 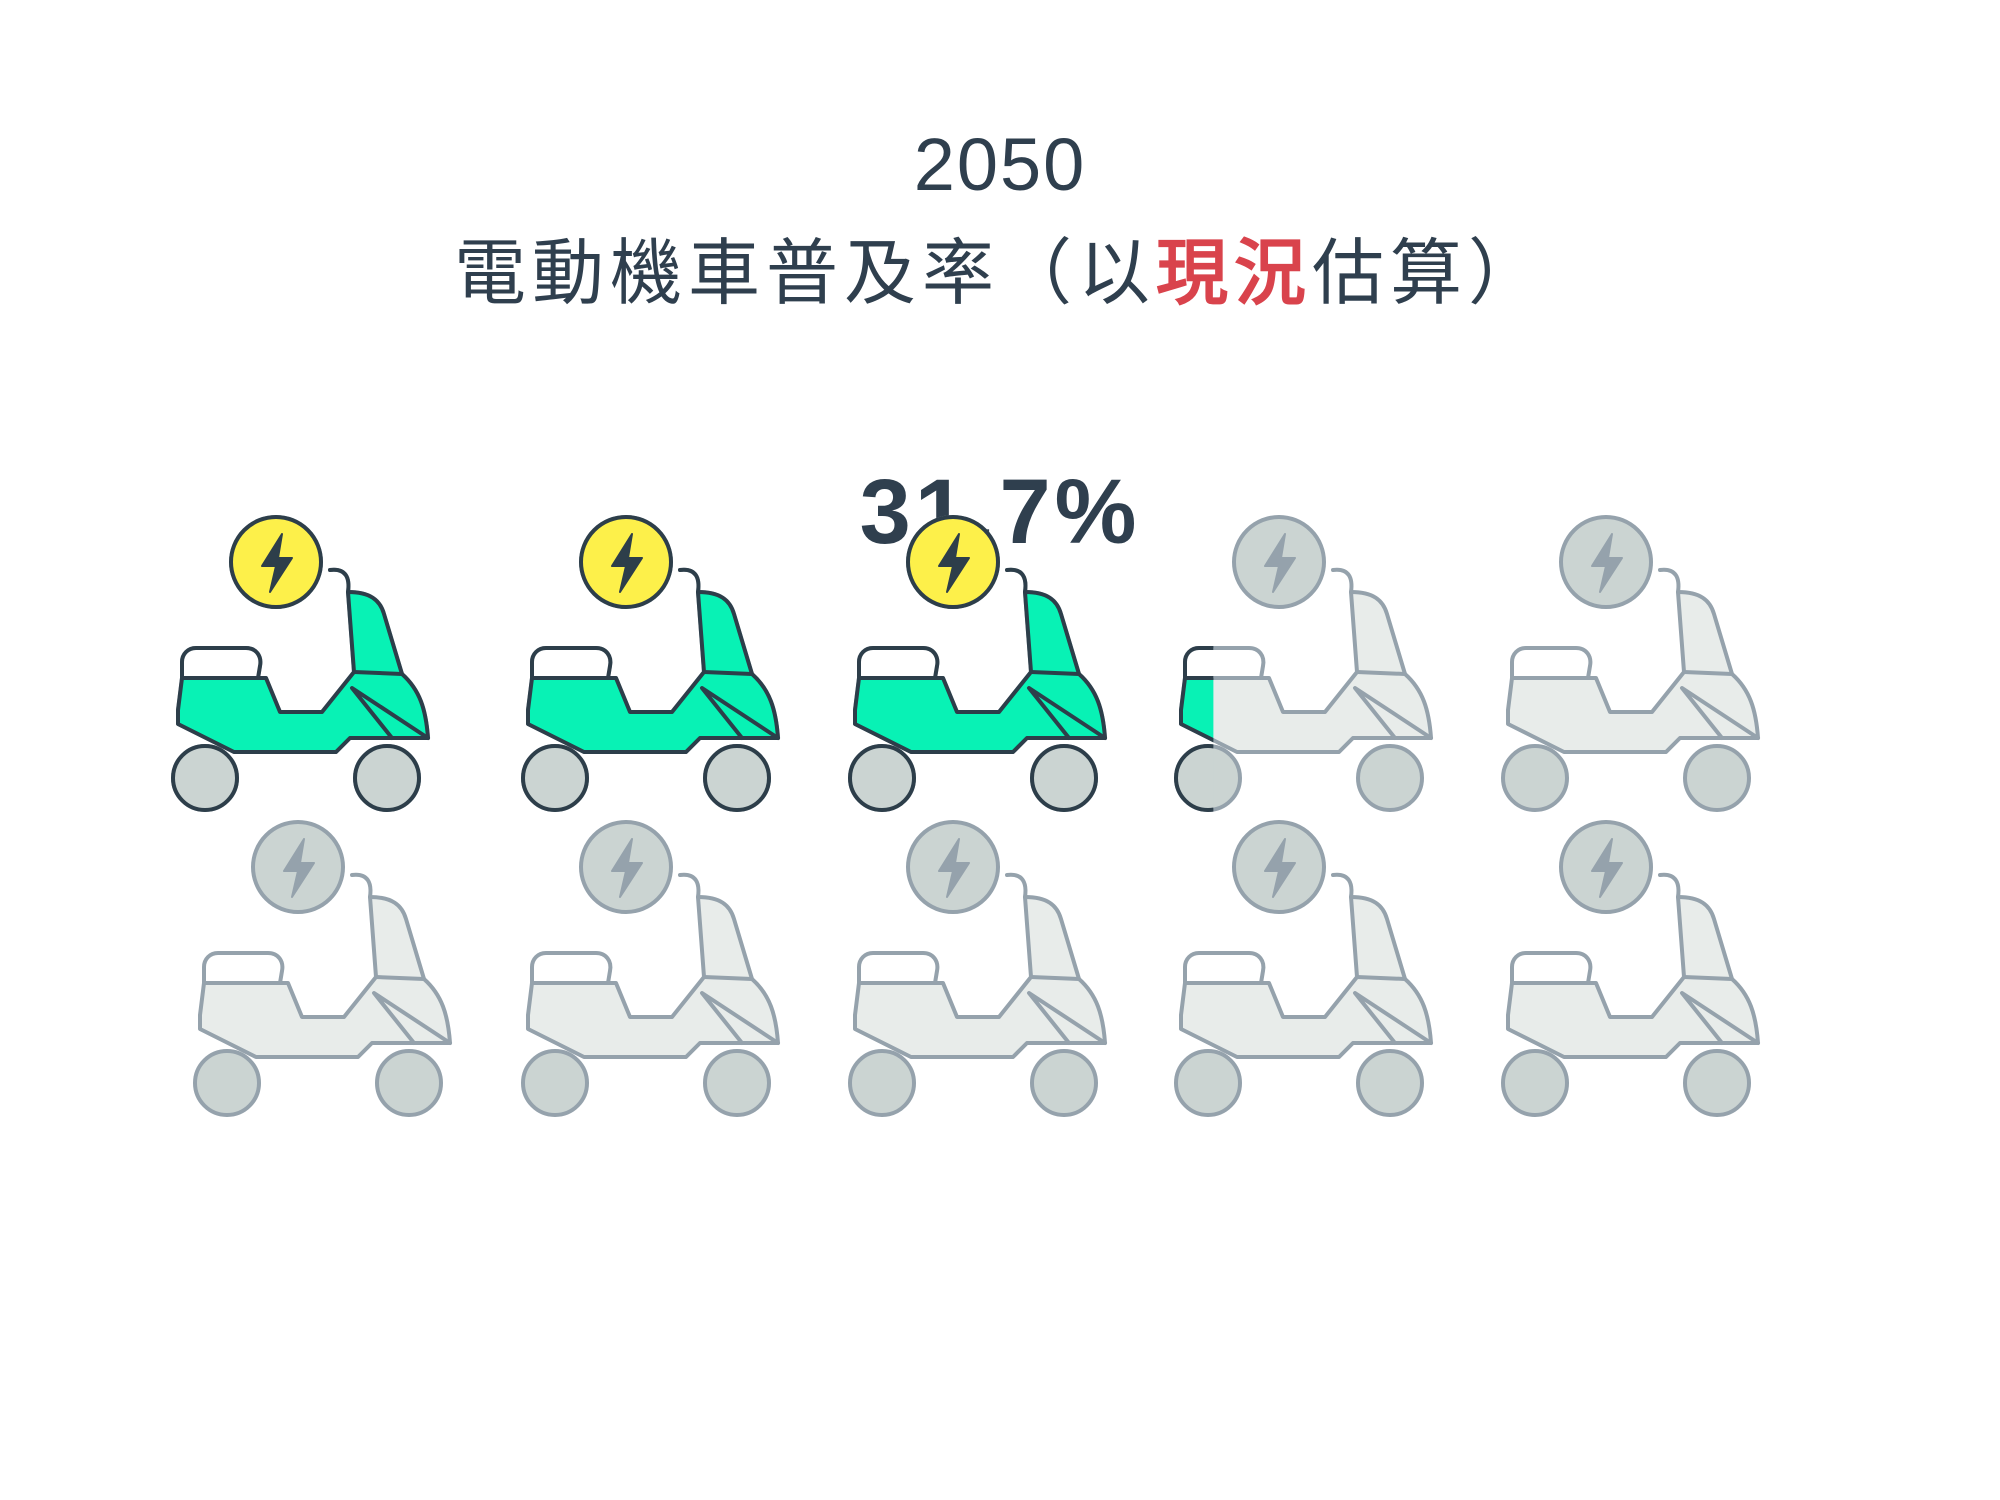 I want to click on subtitle: 電動機車普及率（以現況估算）, so click(x=1000, y=273).